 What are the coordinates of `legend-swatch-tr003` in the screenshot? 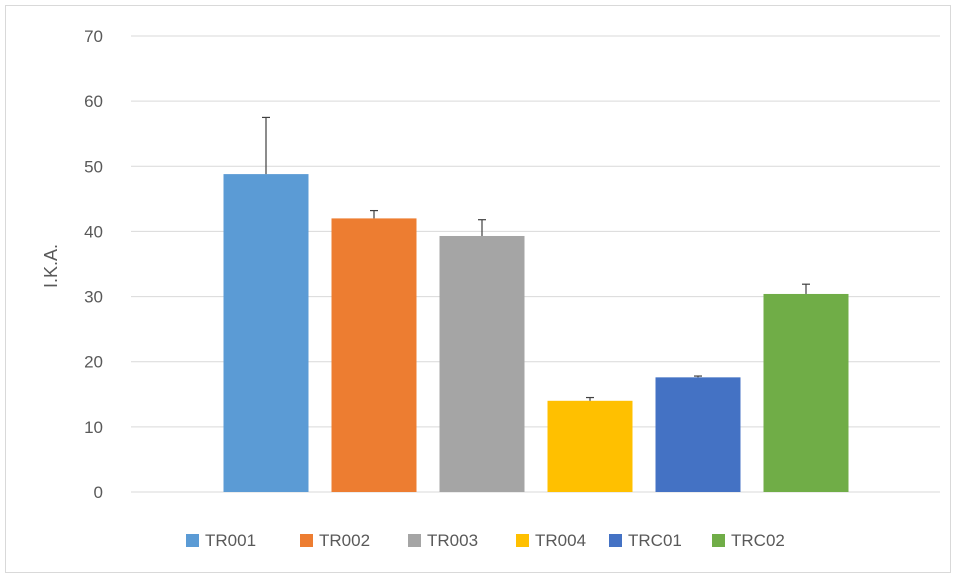 It's located at (414, 540).